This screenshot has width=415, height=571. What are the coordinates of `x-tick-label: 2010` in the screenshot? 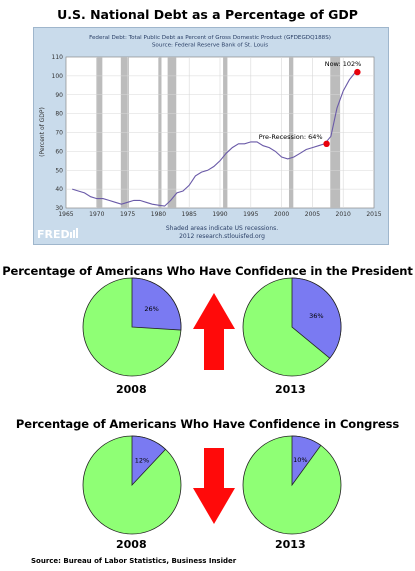 It's located at (343, 214).